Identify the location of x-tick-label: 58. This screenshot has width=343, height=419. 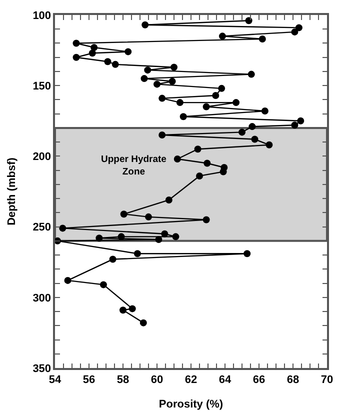
(123, 380).